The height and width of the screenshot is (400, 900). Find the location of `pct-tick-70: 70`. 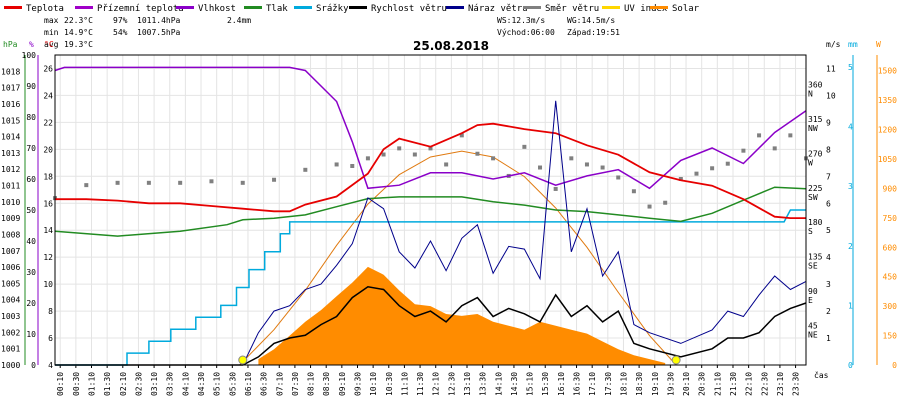

pct-tick-70: 70 is located at coordinates (31, 148).